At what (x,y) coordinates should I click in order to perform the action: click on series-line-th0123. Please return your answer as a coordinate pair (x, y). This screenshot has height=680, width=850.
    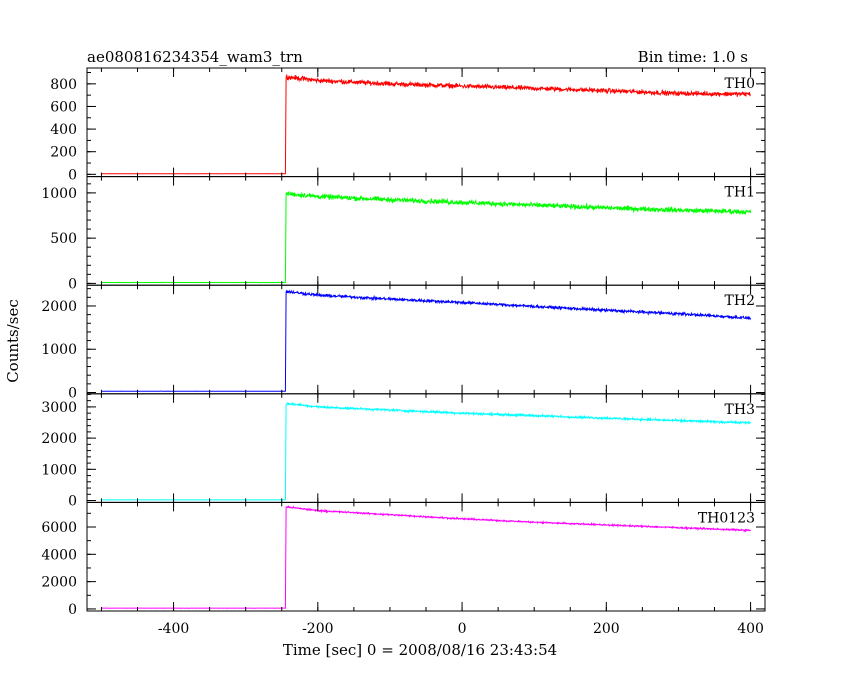
    Looking at the image, I should click on (426, 557).